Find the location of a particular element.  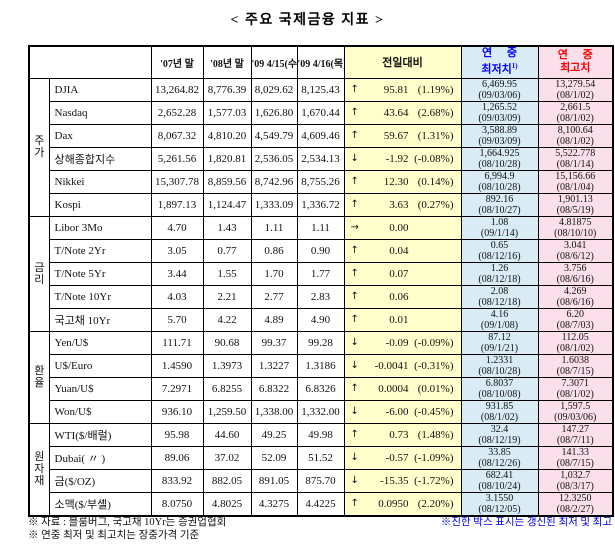

instrument-name: Yuan/U$ is located at coordinates (100, 388).